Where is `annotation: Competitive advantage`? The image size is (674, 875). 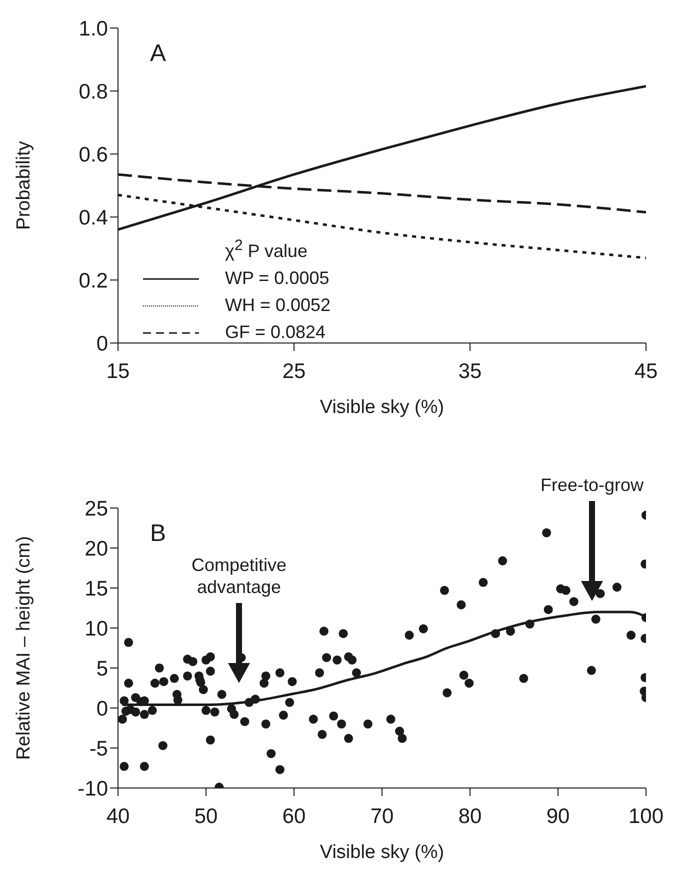 annotation: Competitive advantage is located at coordinates (239, 576).